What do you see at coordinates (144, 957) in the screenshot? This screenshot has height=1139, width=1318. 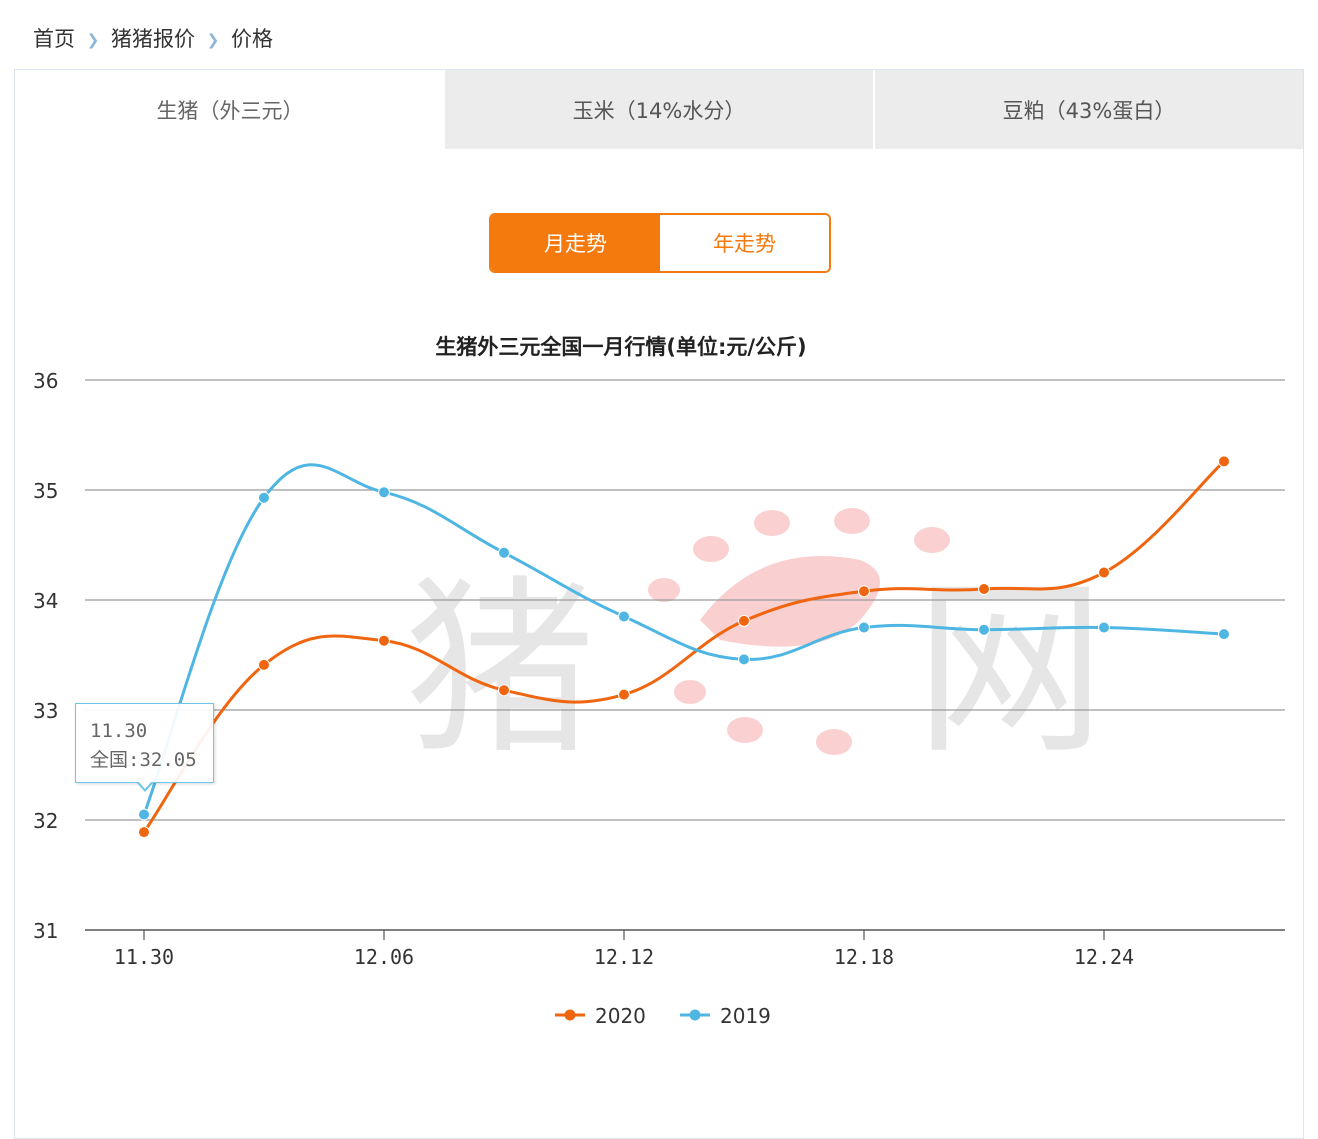 I see `x-tick-label: 11.30` at bounding box center [144, 957].